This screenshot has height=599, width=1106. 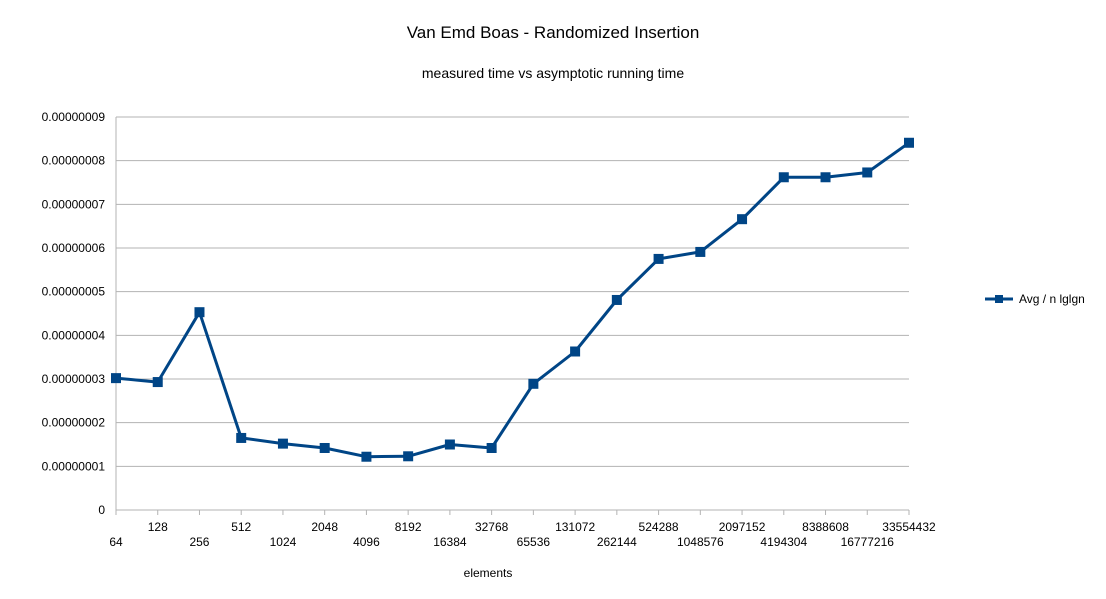 What do you see at coordinates (199, 542) in the screenshot?
I see `x-tick-label: 256` at bounding box center [199, 542].